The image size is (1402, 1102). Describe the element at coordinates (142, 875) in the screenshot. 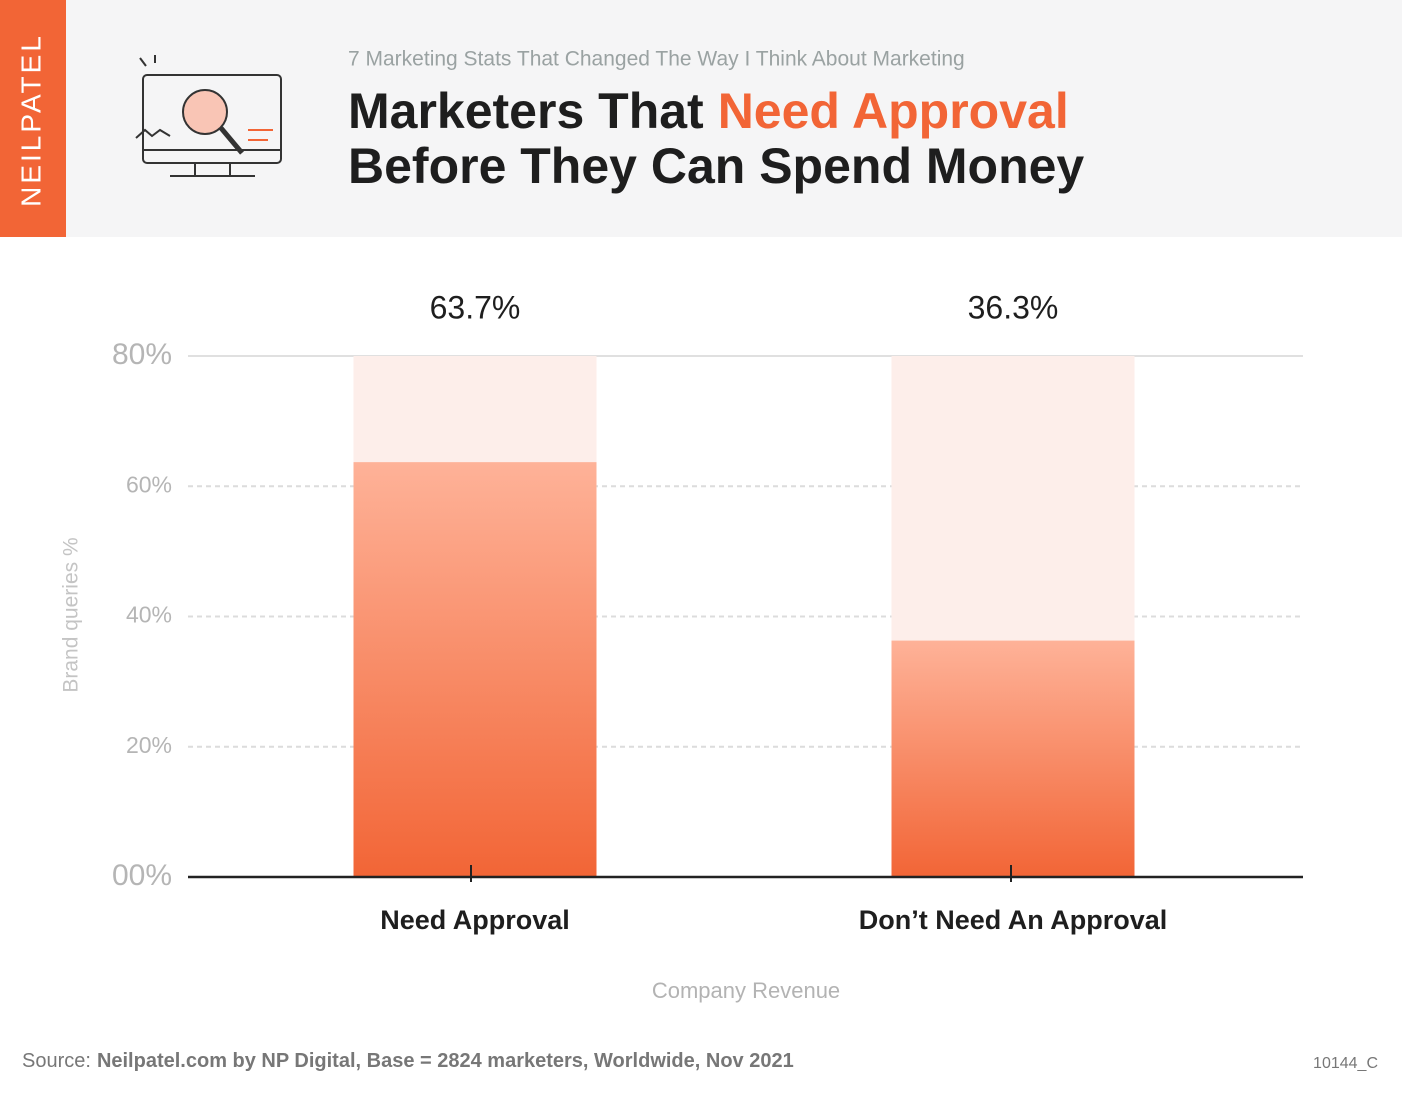

I see `y-tick-label: 00%` at that location.